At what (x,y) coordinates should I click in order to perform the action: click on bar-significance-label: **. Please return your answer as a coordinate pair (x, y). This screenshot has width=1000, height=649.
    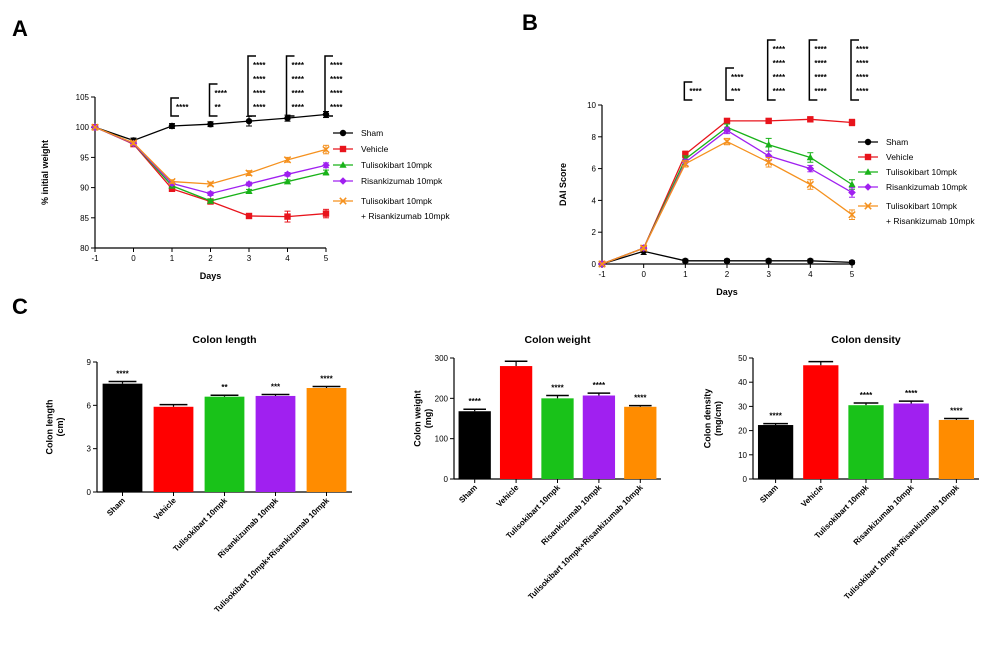
    Looking at the image, I should click on (224, 387).